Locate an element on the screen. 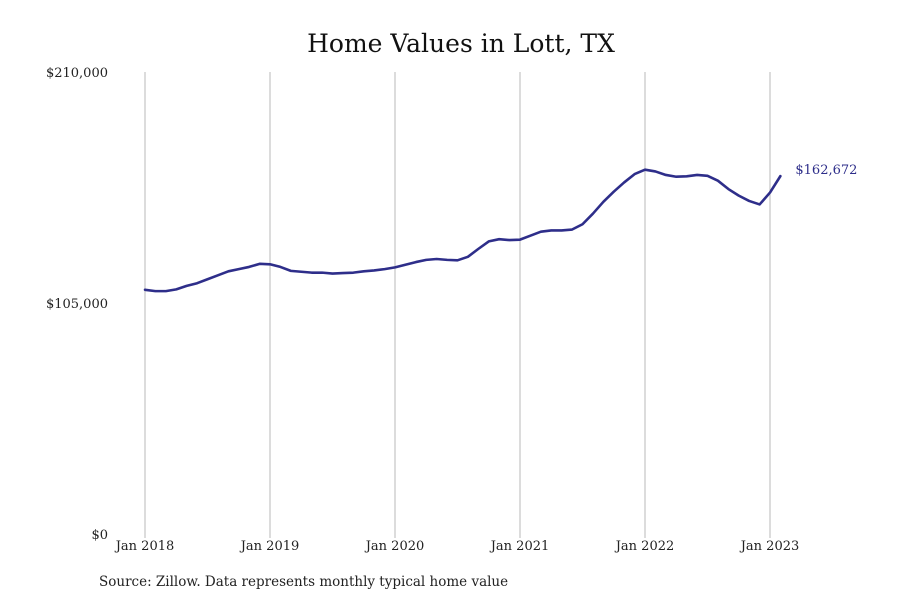 The image size is (900, 600). x-tick-label: Jan 2020 is located at coordinates (394, 546).